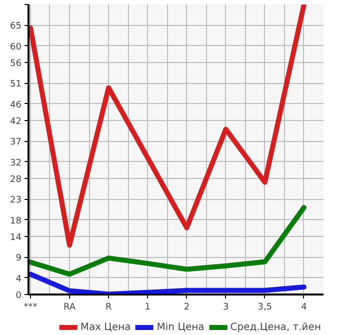  Describe the element at coordinates (16, 221) in the screenshot. I see `y-tick-label: 18` at that location.